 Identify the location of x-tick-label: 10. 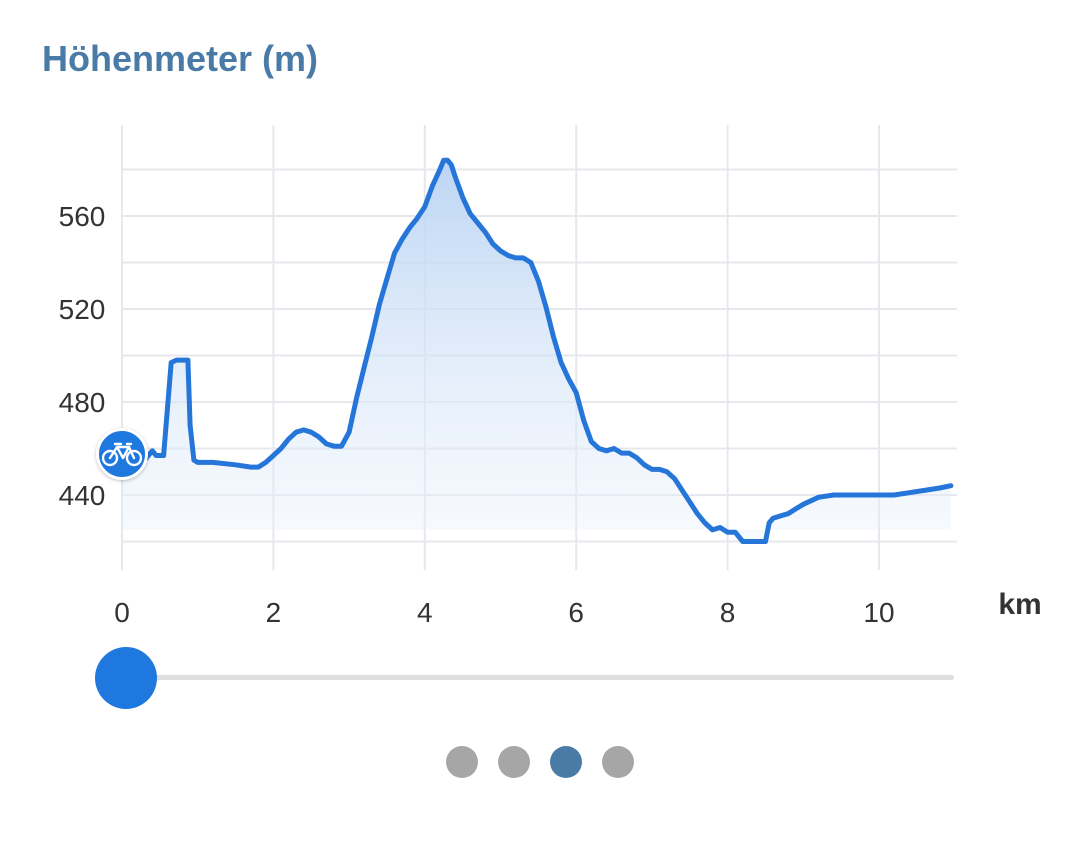
(878, 612).